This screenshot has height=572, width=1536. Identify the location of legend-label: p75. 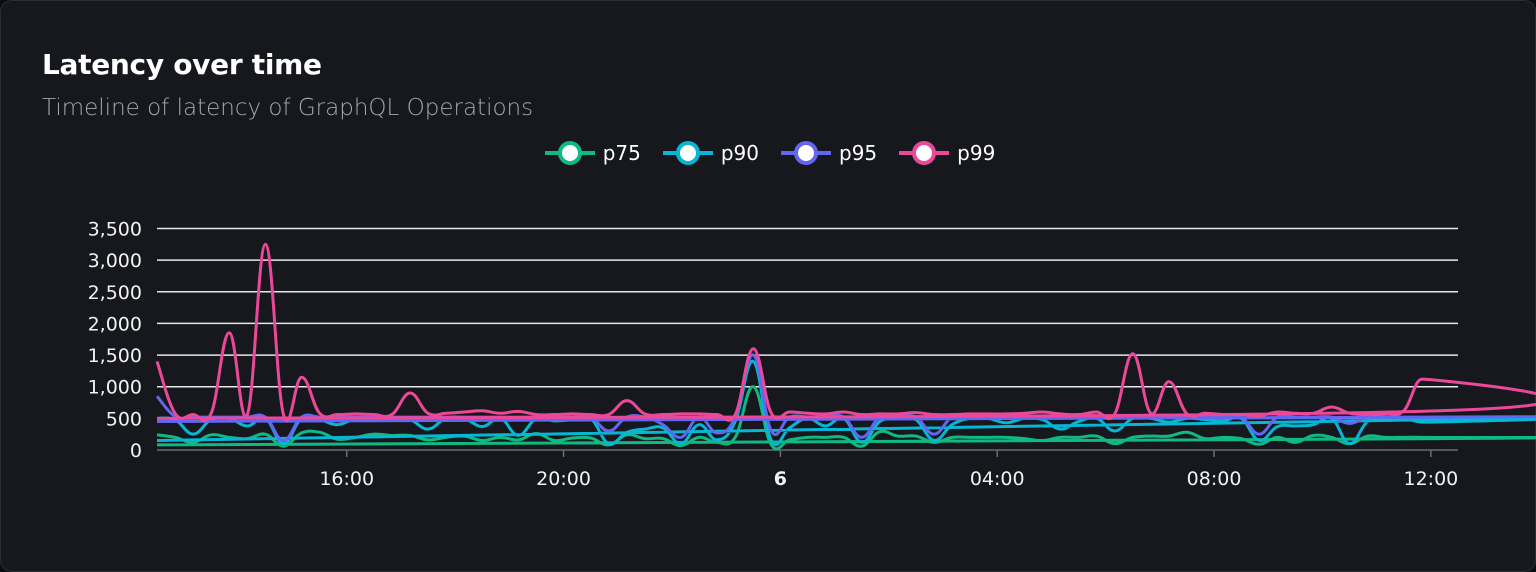
(621, 153).